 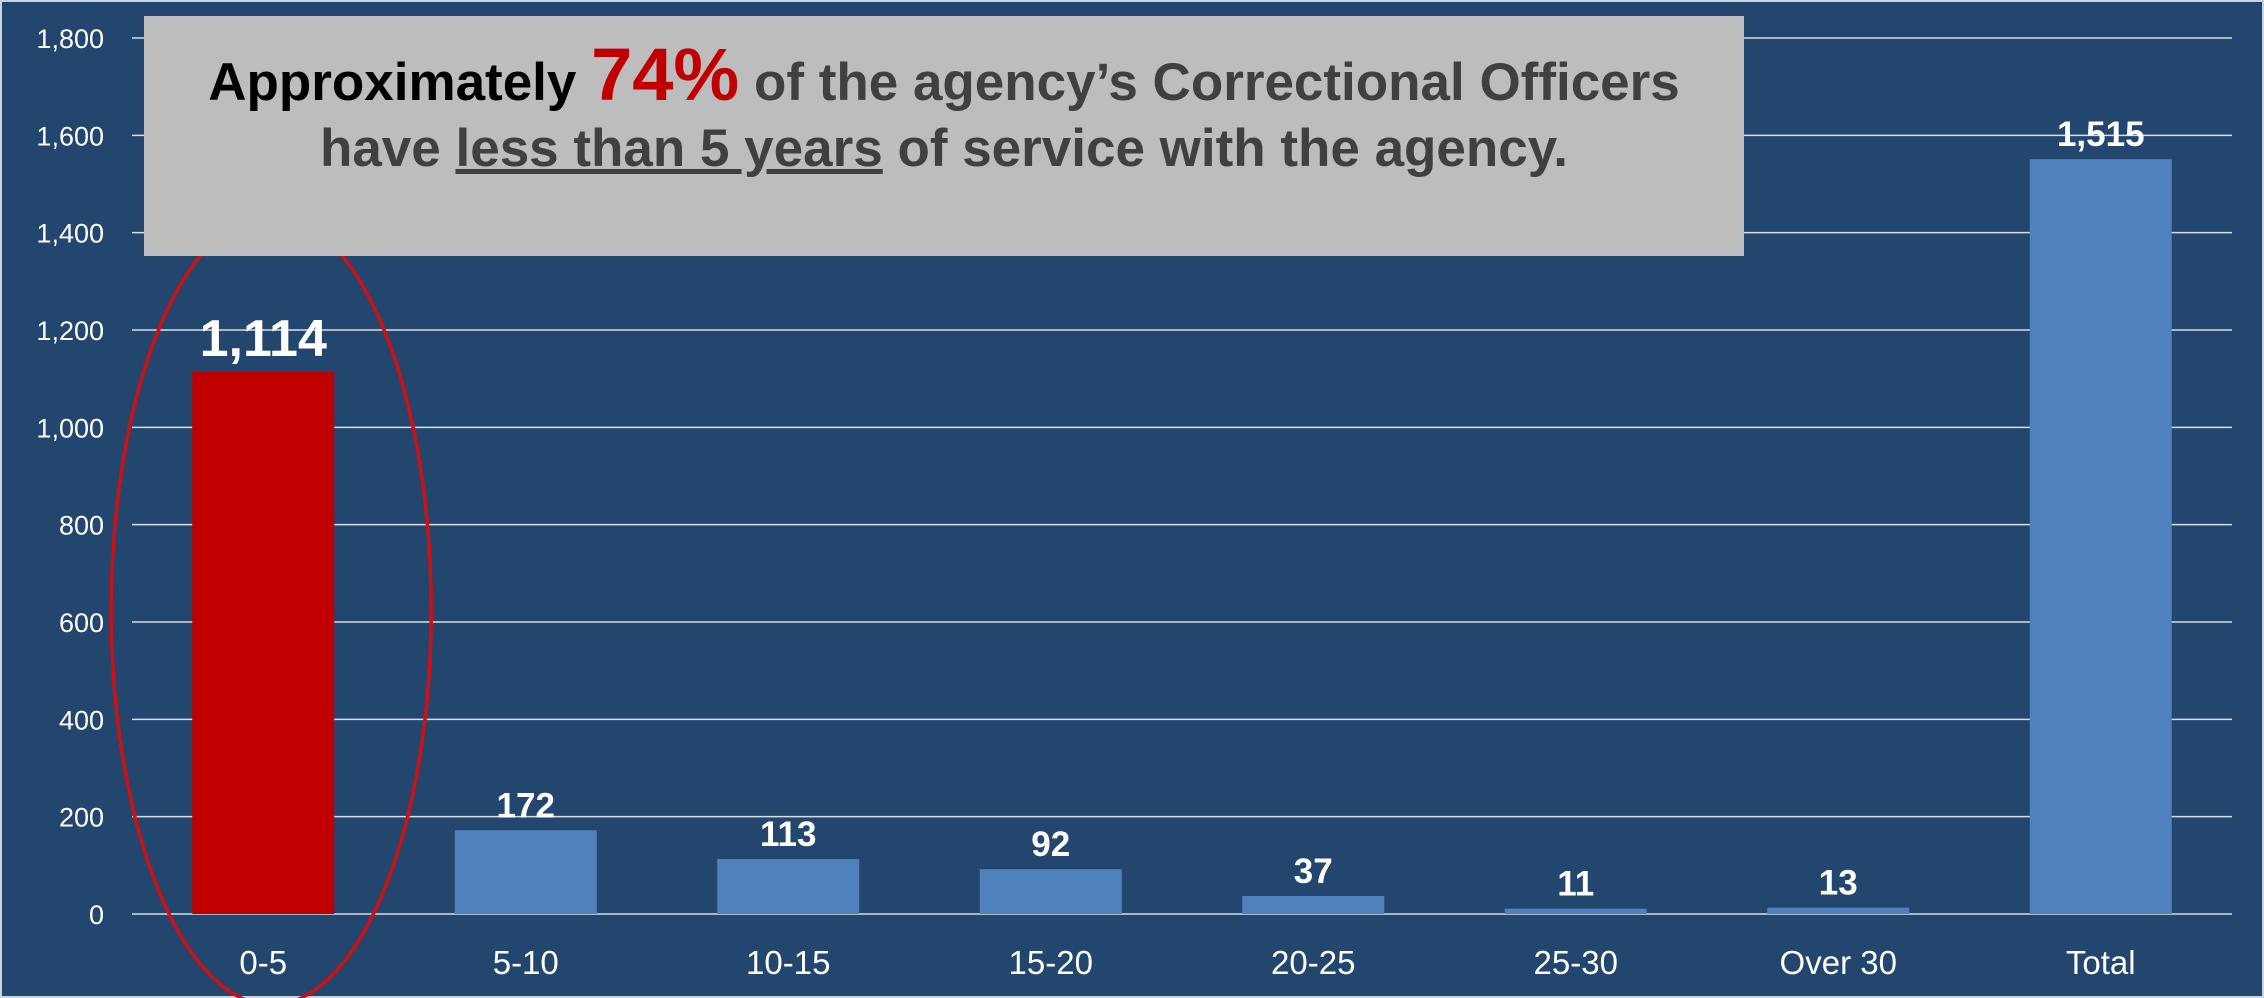 I want to click on data-label: 13, so click(x=1838, y=883).